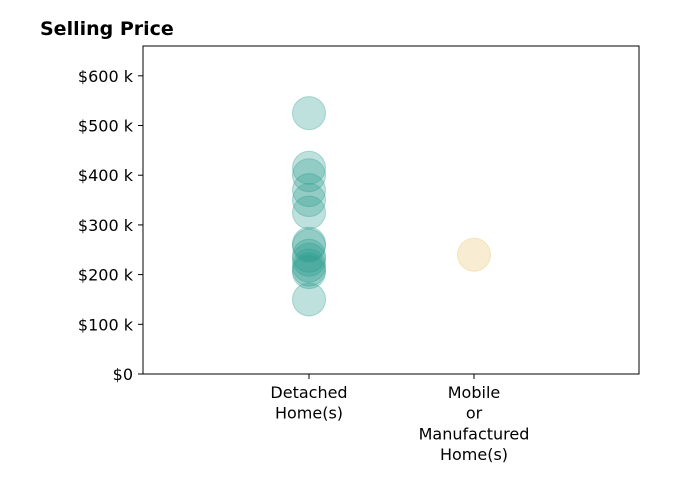  I want to click on x-category-label: Manufactured, so click(474, 433).